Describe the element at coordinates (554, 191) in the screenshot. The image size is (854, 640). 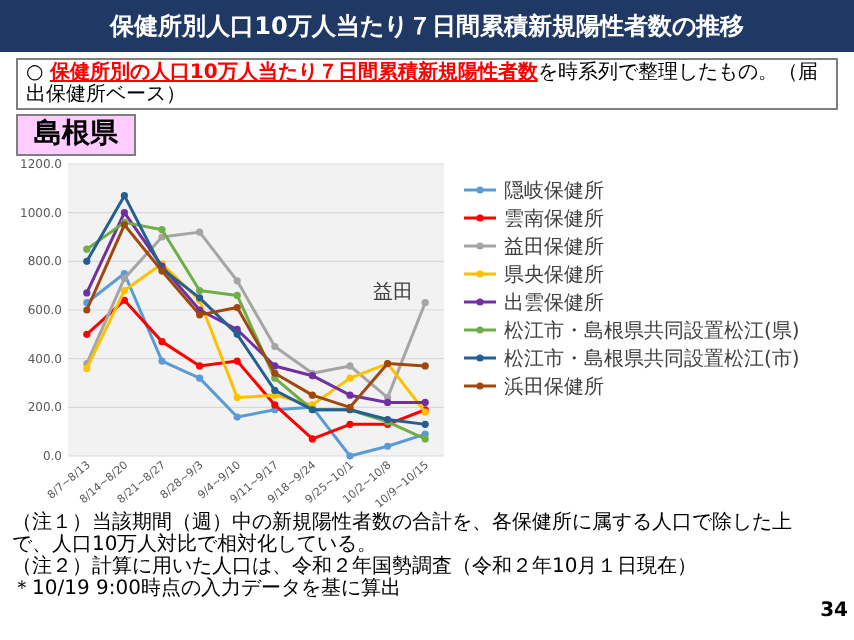
I see `legend-label: 隠岐保健所` at that location.